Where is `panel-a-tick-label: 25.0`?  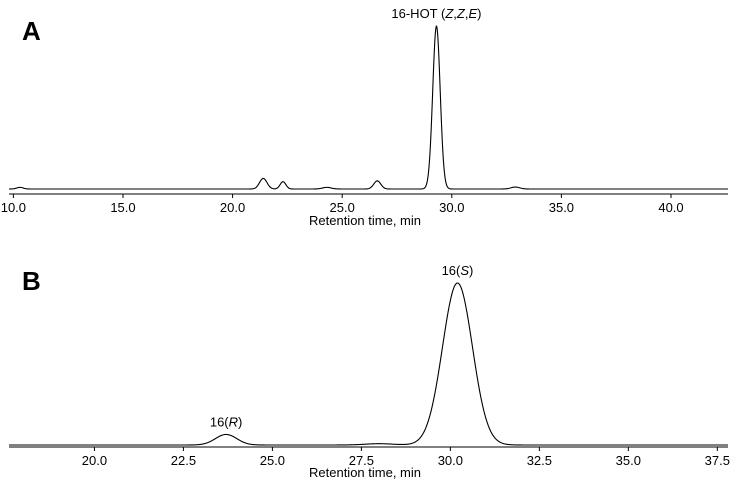 panel-a-tick-label: 25.0 is located at coordinates (342, 207).